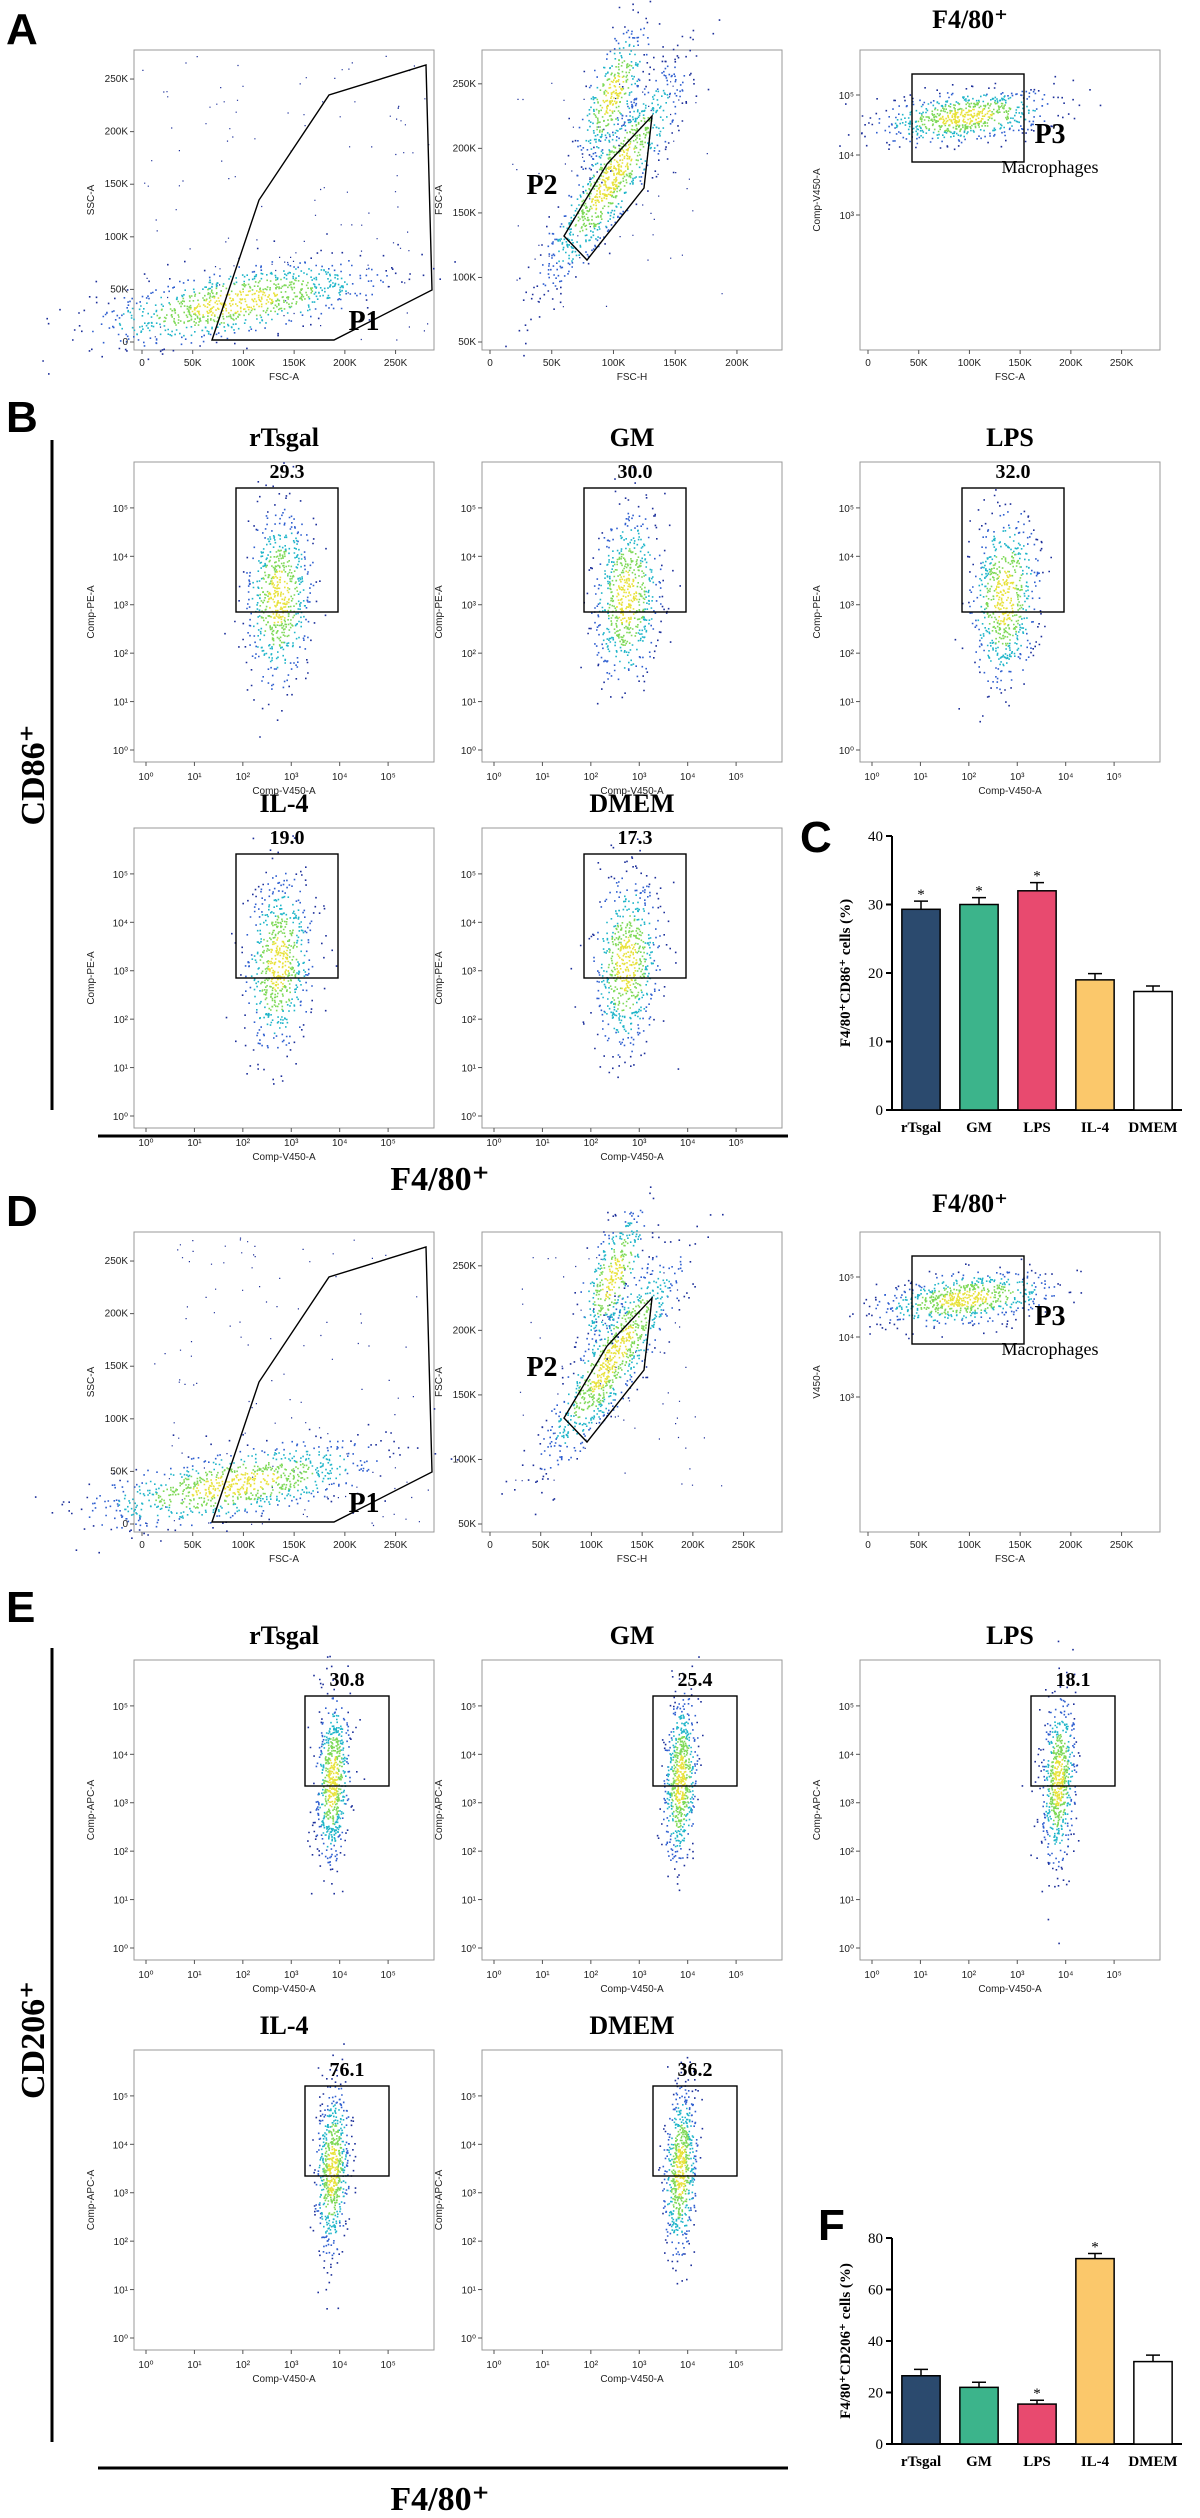  I want to click on b-rtsgal-title: rTsgal, so click(284, 437).